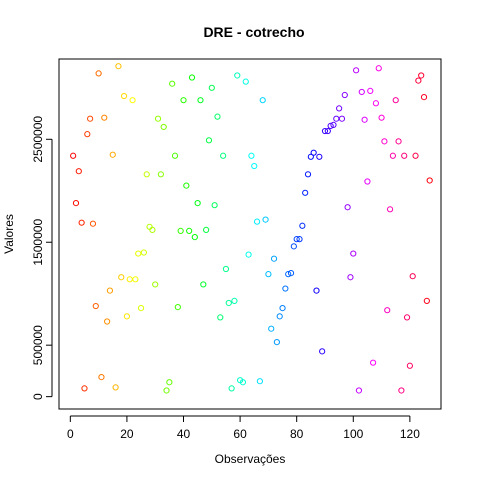  Describe the element at coordinates (38, 242) in the screenshot. I see `y-tick-label: 1500000` at that location.